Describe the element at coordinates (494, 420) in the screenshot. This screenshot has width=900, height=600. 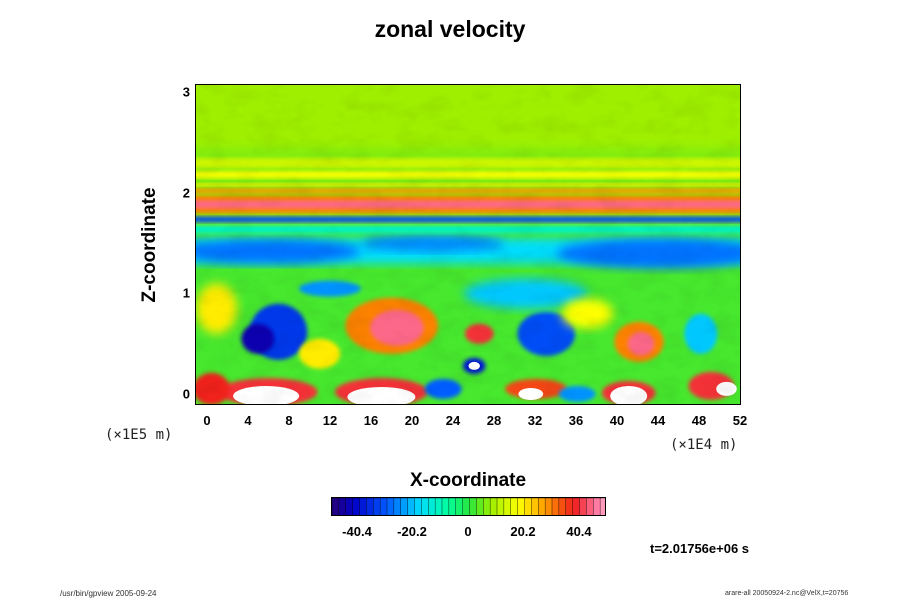
I see `x-tick-label: 28` at that location.